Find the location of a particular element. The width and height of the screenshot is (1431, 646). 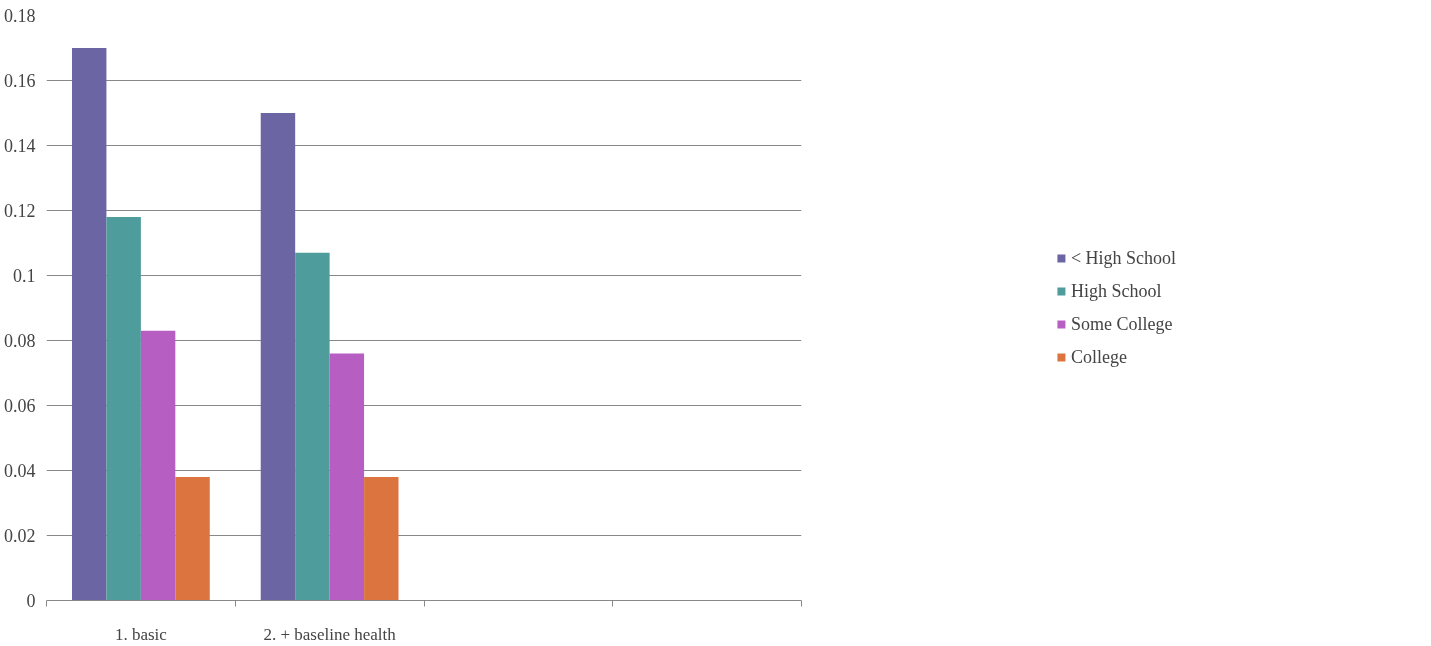

y-tick-label: 0 is located at coordinates (31, 601).